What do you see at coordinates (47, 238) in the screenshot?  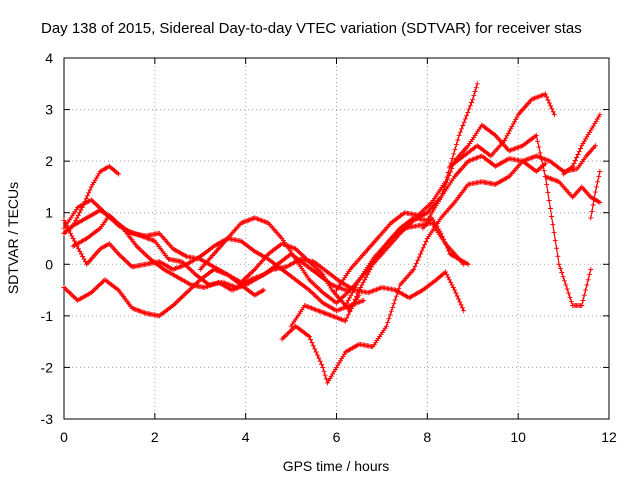 I see `y-tick-labels: -3 -2 -1 0 1 2 3 4` at bounding box center [47, 238].